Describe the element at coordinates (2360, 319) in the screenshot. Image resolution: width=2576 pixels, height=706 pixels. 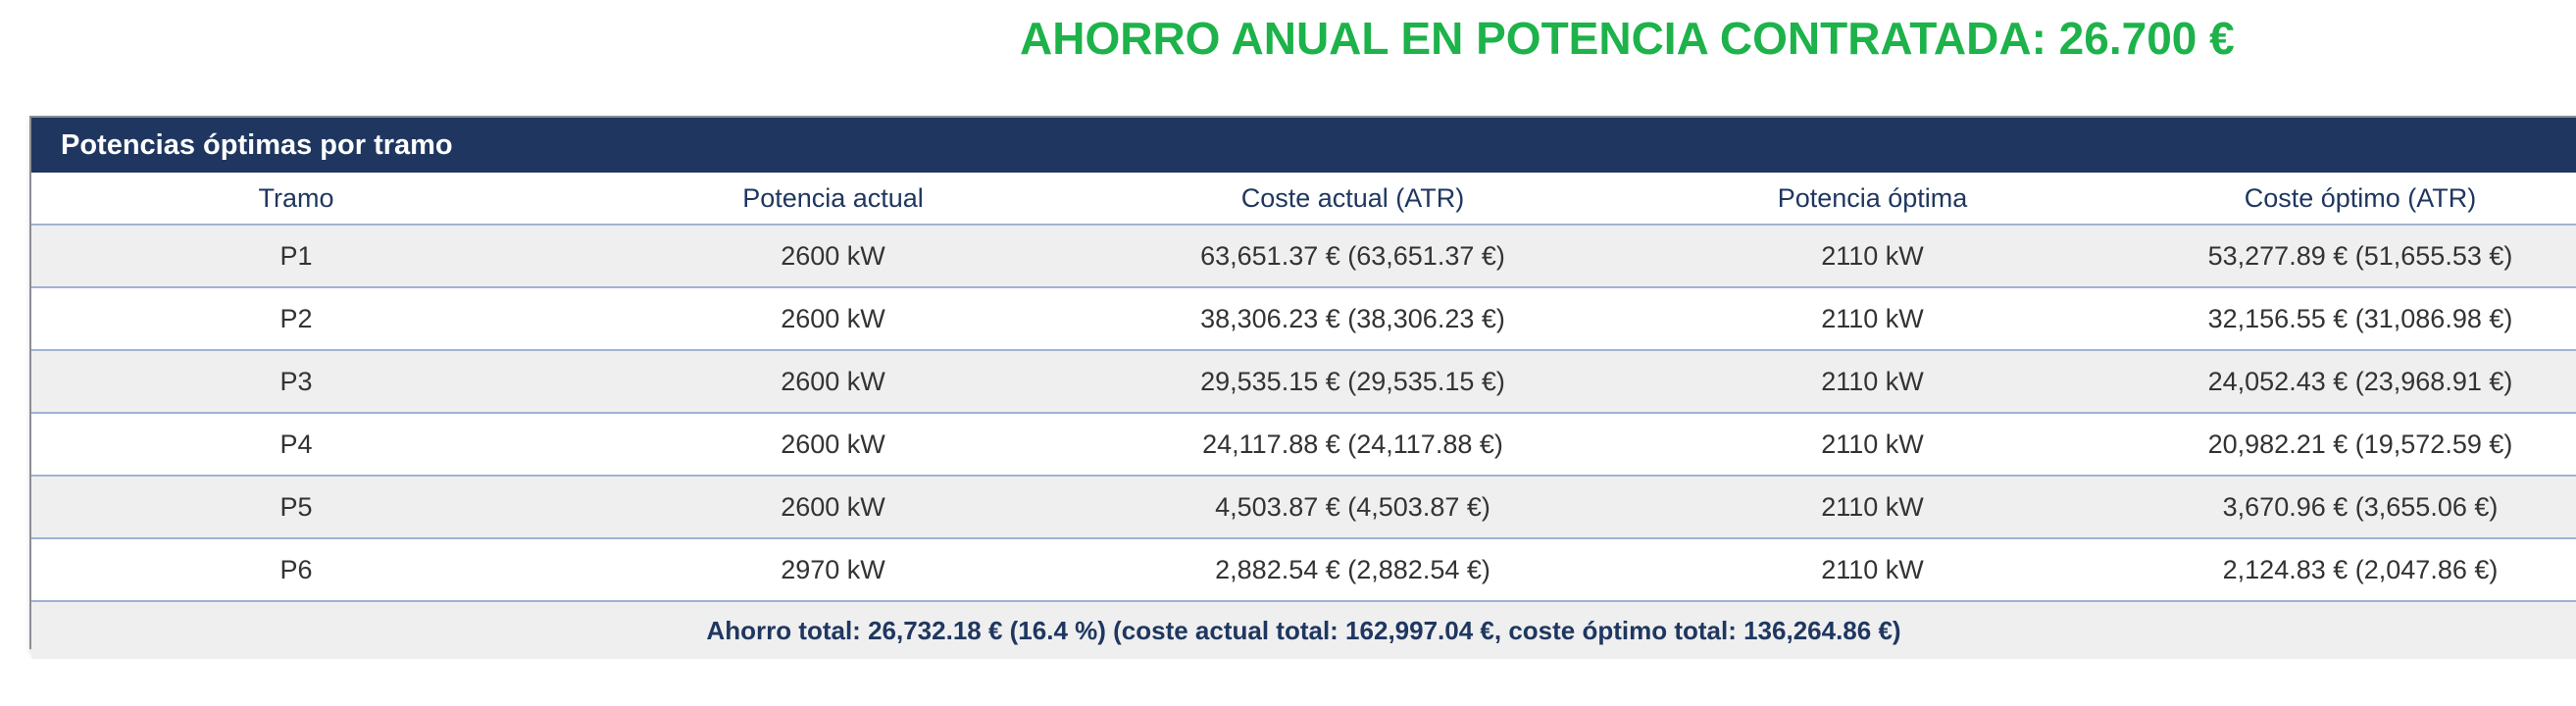
I see `cell-coste-optimo: 32,156.55 € (31,086.98 €)` at that location.